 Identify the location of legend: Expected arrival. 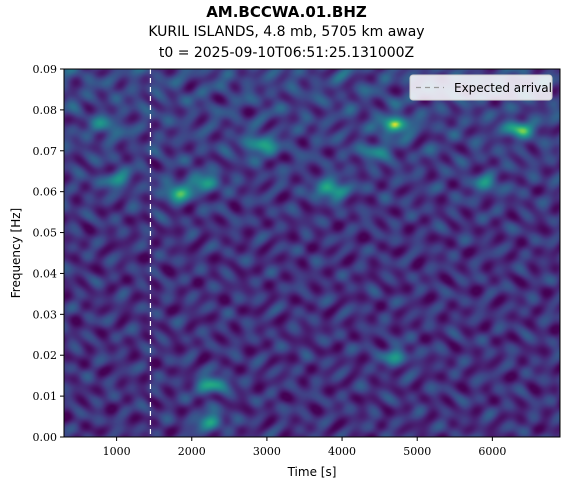
(481, 87).